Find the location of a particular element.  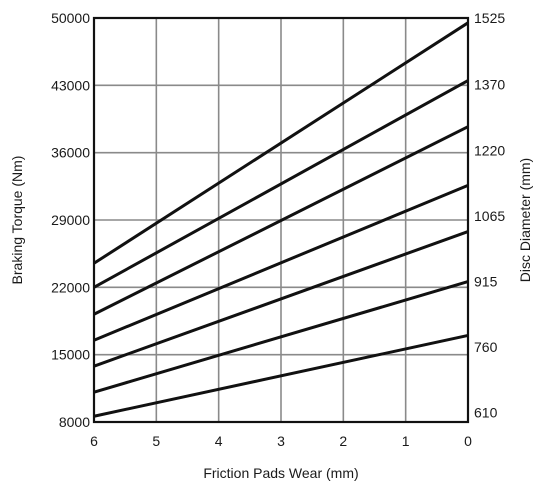

x-axis-tick-labels: 6 5 4 3 2 1 0 is located at coordinates (281, 441).